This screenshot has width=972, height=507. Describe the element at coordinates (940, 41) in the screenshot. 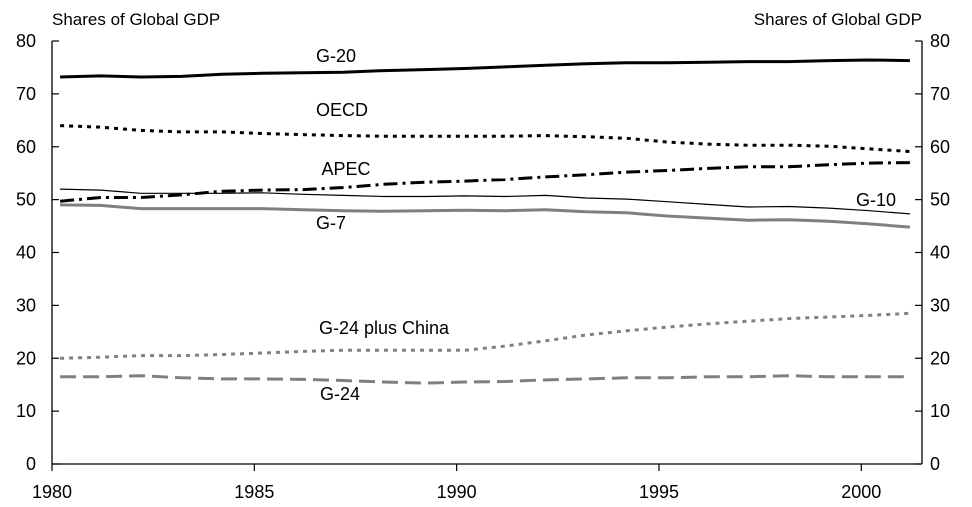

I see `y-tick-label-right: 80` at that location.